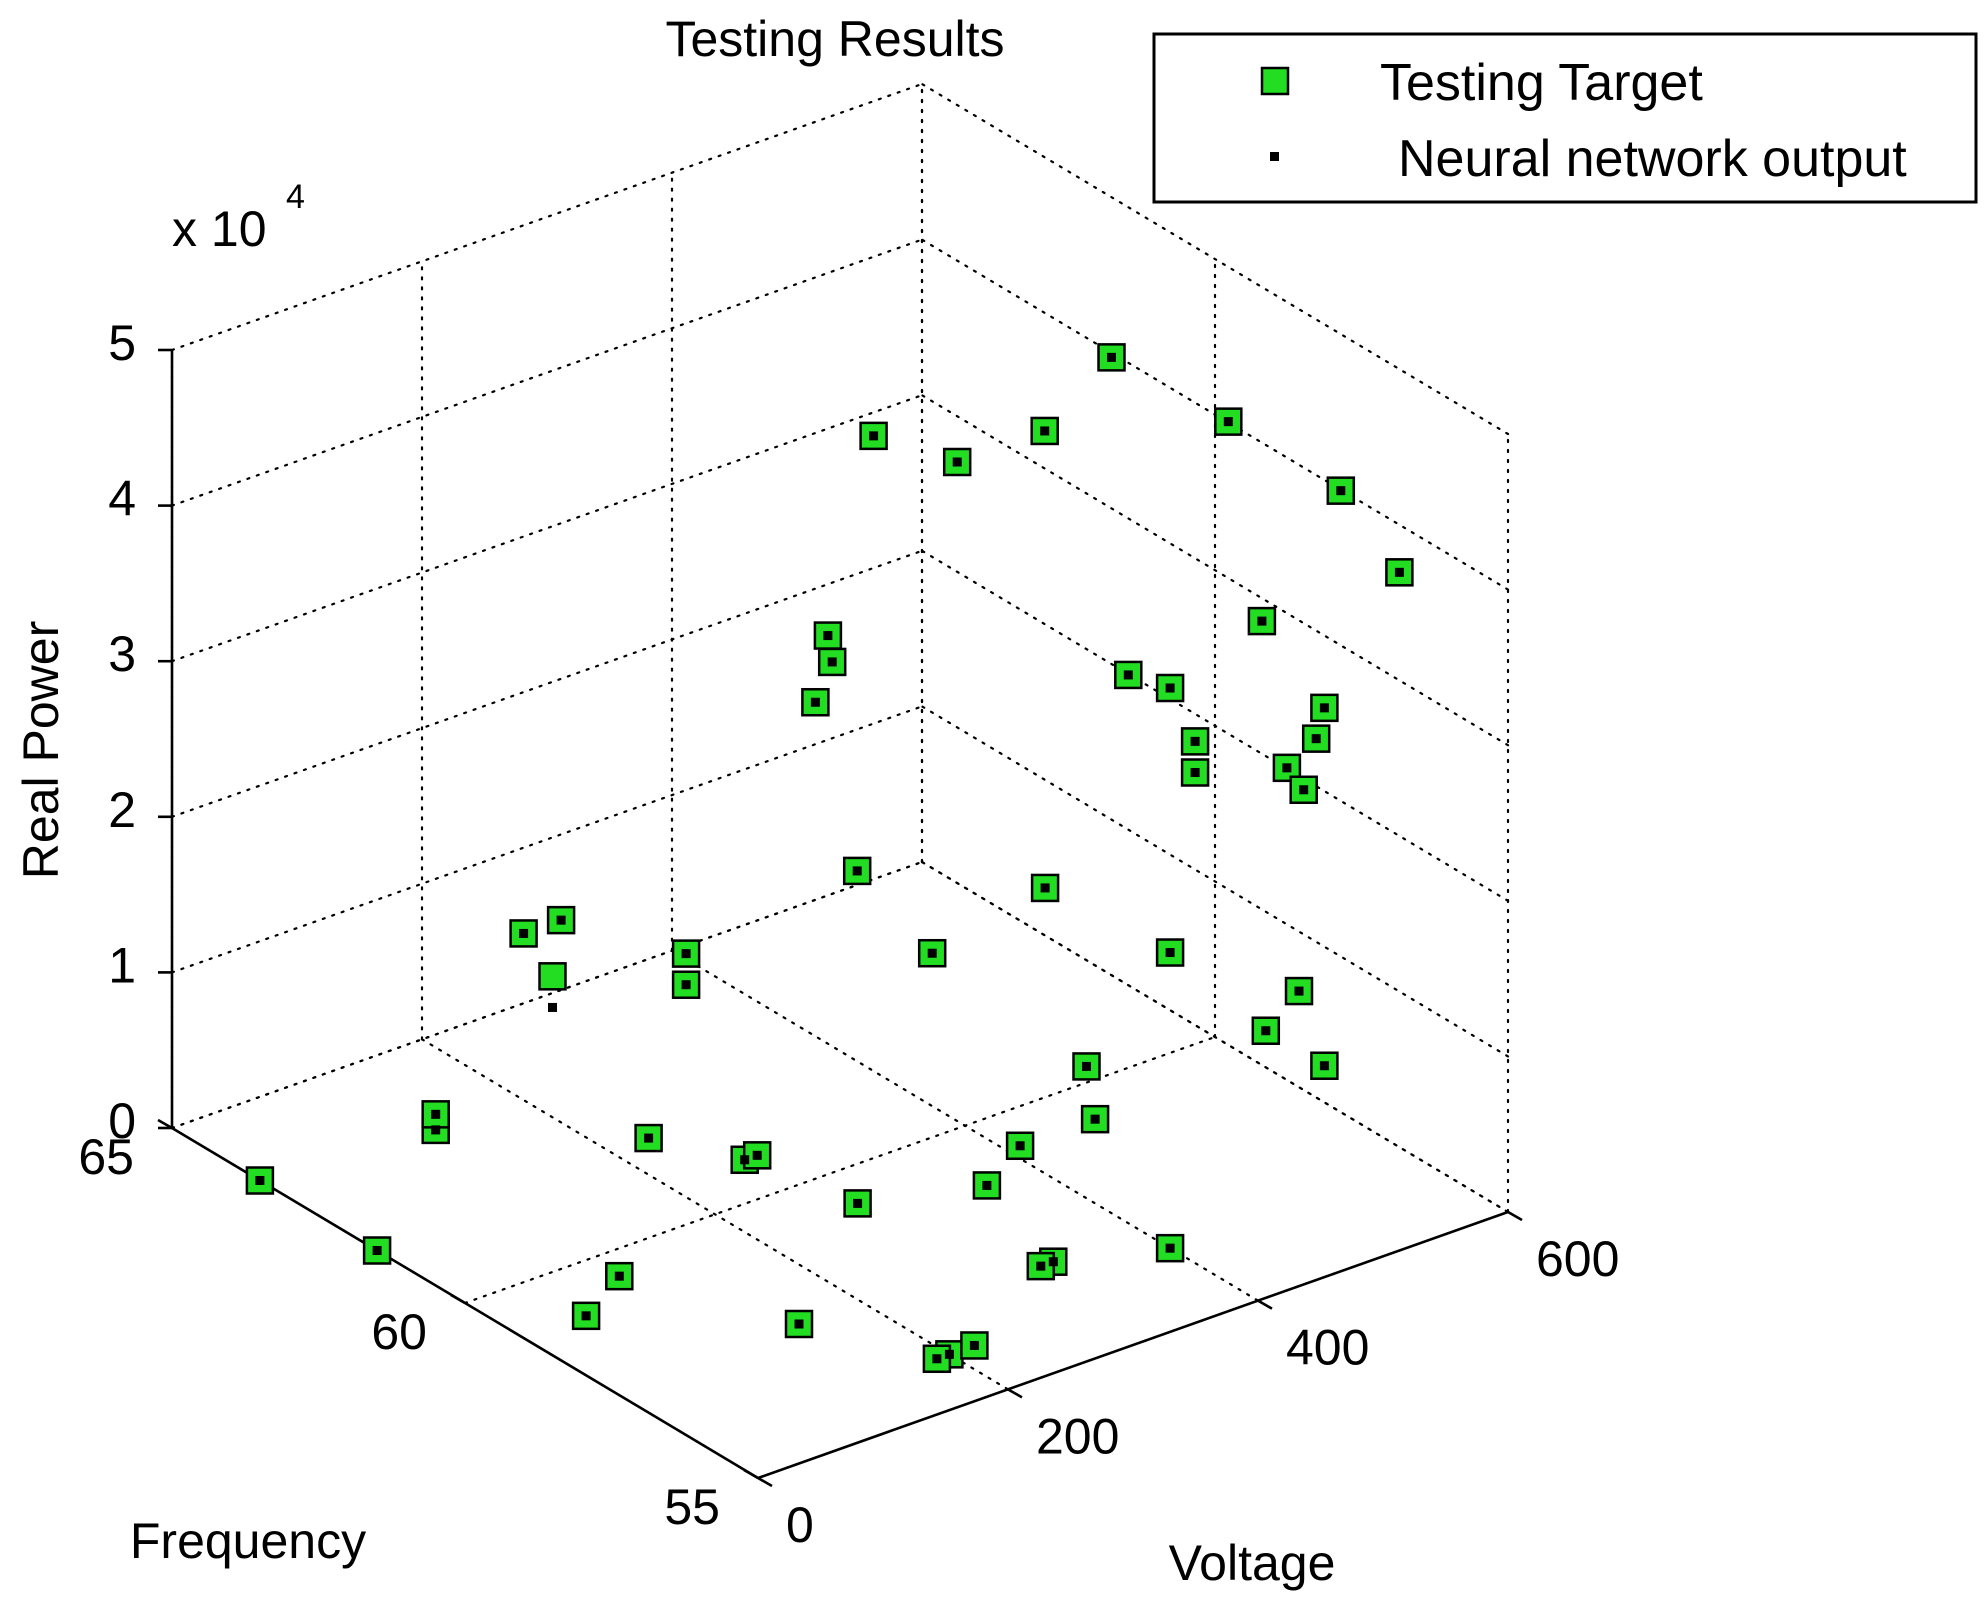 The height and width of the screenshot is (1613, 1986). What do you see at coordinates (122, 965) in the screenshot?
I see `z-tick-label: 1` at bounding box center [122, 965].